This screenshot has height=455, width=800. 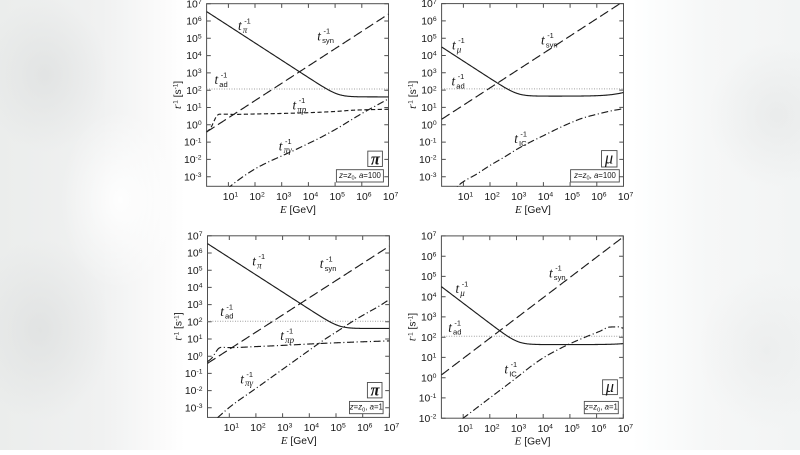 I want to click on svg-text: μ, so click(x=459, y=49).